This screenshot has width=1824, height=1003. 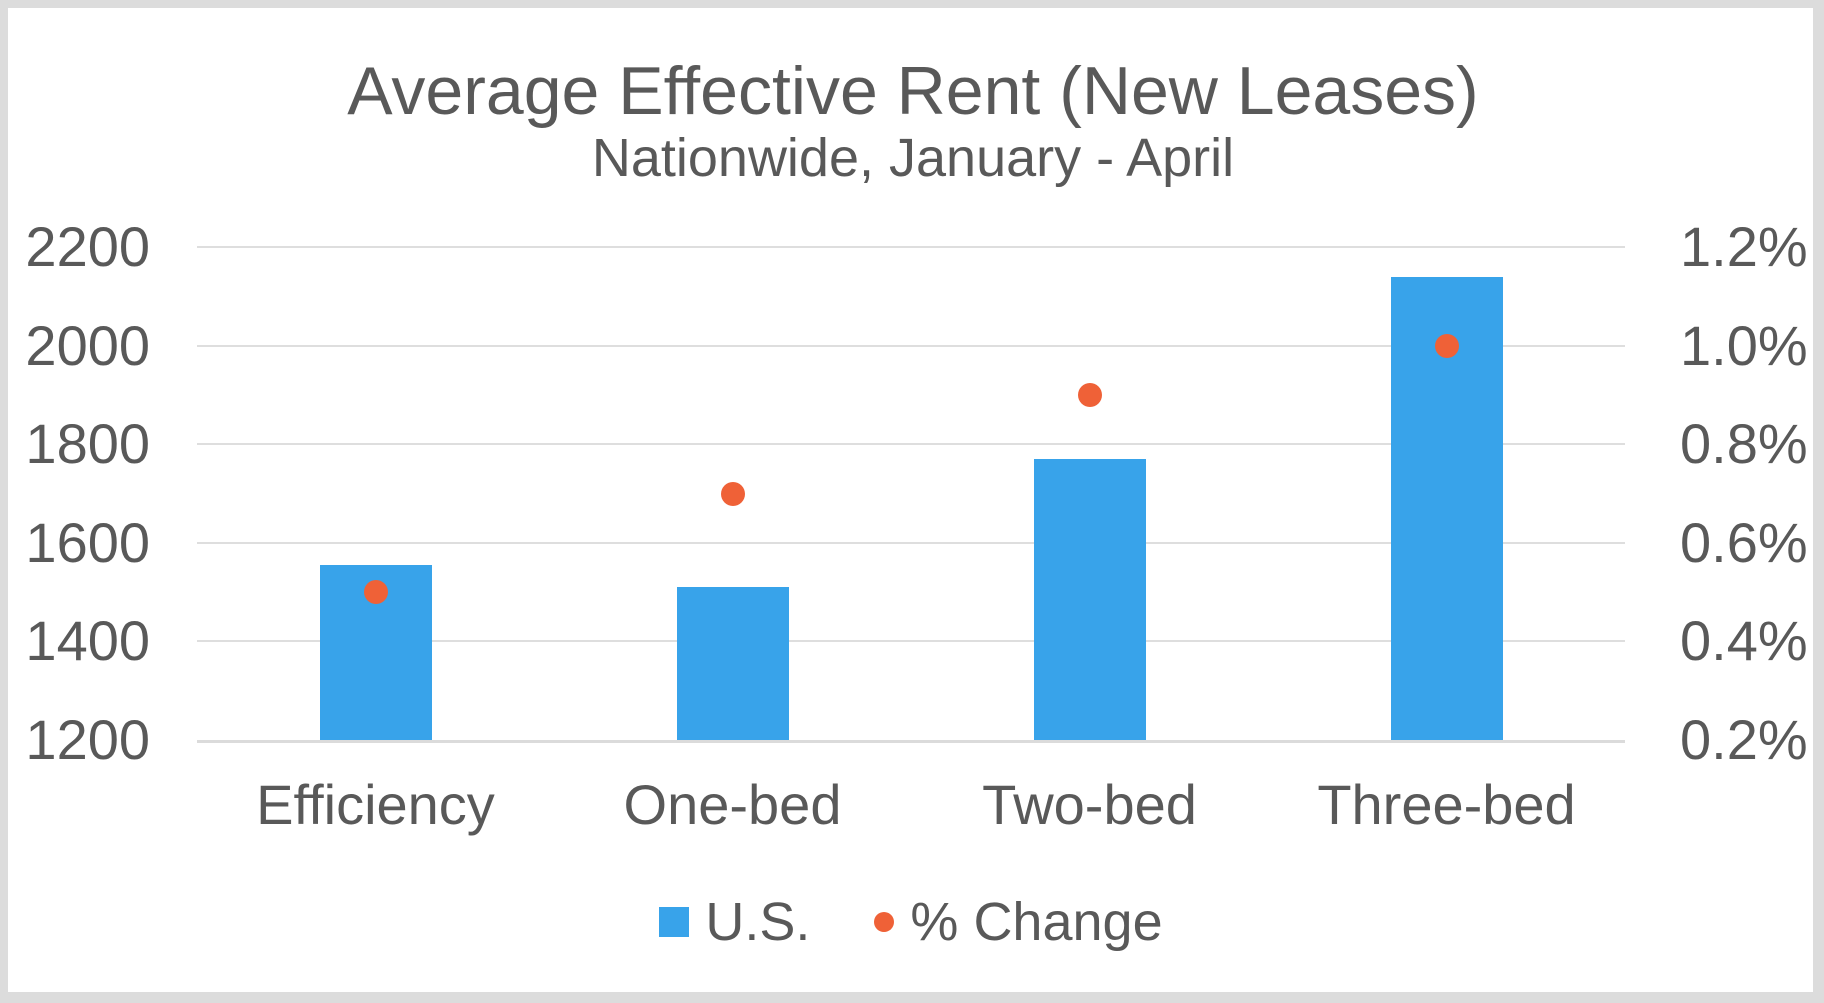 I want to click on left-axis-tick: 1800, so click(x=87, y=444).